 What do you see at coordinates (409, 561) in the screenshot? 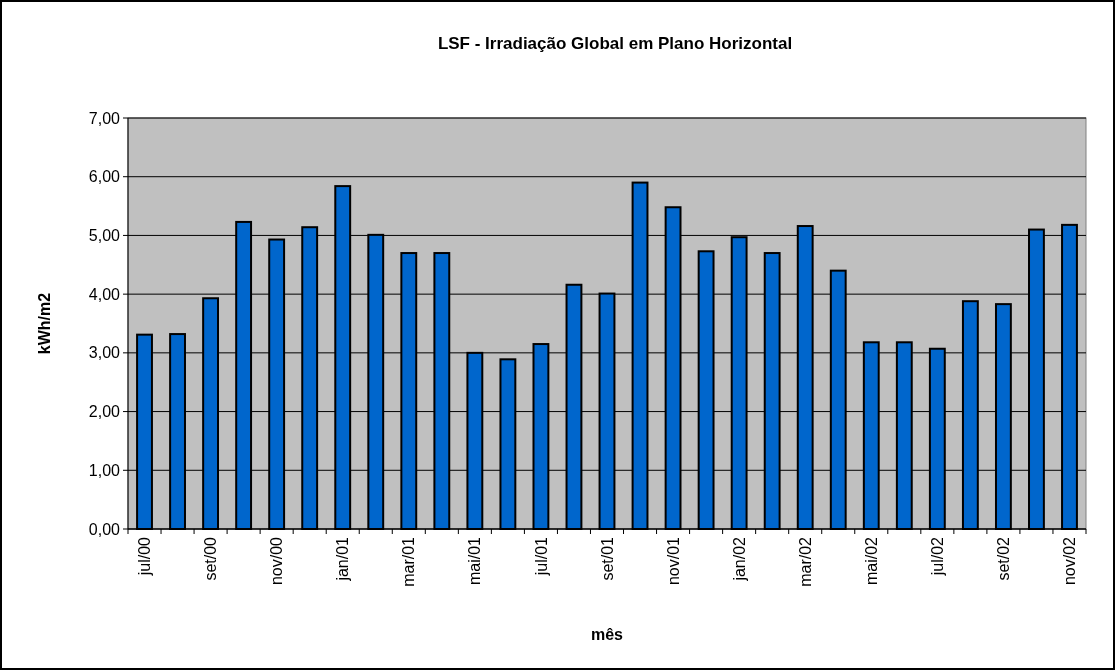
I see `x-tick-label: mar/01` at bounding box center [409, 561].